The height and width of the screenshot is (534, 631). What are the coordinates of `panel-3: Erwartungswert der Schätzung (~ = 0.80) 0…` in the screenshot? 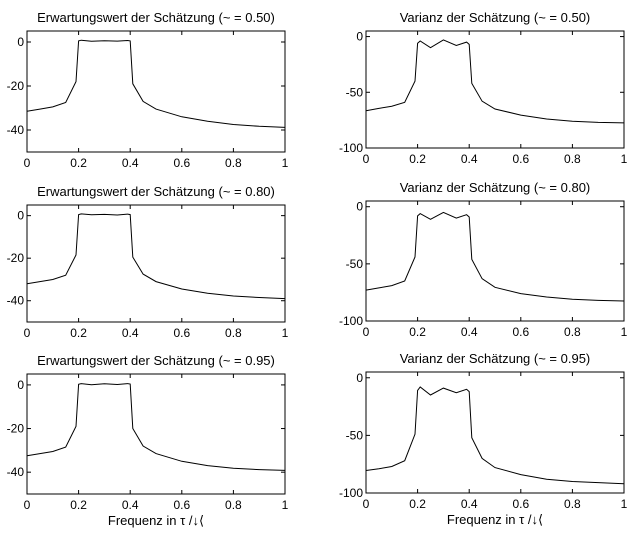 It's located at (148, 262).